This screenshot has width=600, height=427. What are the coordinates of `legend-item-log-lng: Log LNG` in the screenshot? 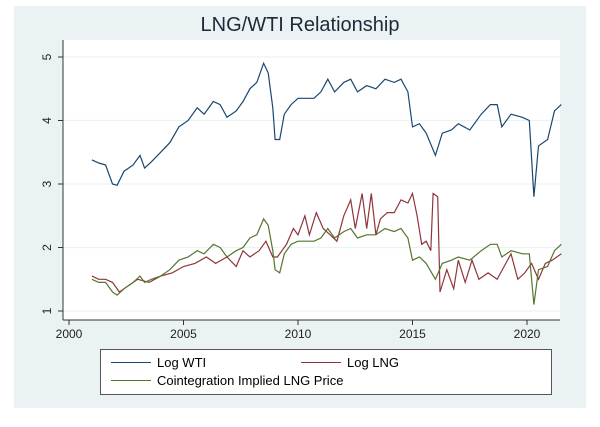 It's located at (350, 362).